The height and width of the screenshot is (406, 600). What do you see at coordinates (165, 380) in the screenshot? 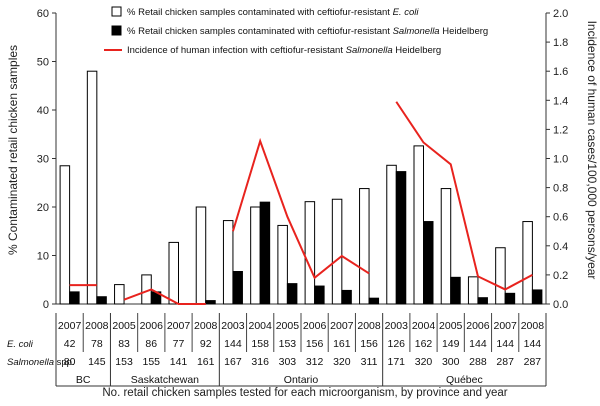
I see `province-label: Saskatchewan` at bounding box center [165, 380].